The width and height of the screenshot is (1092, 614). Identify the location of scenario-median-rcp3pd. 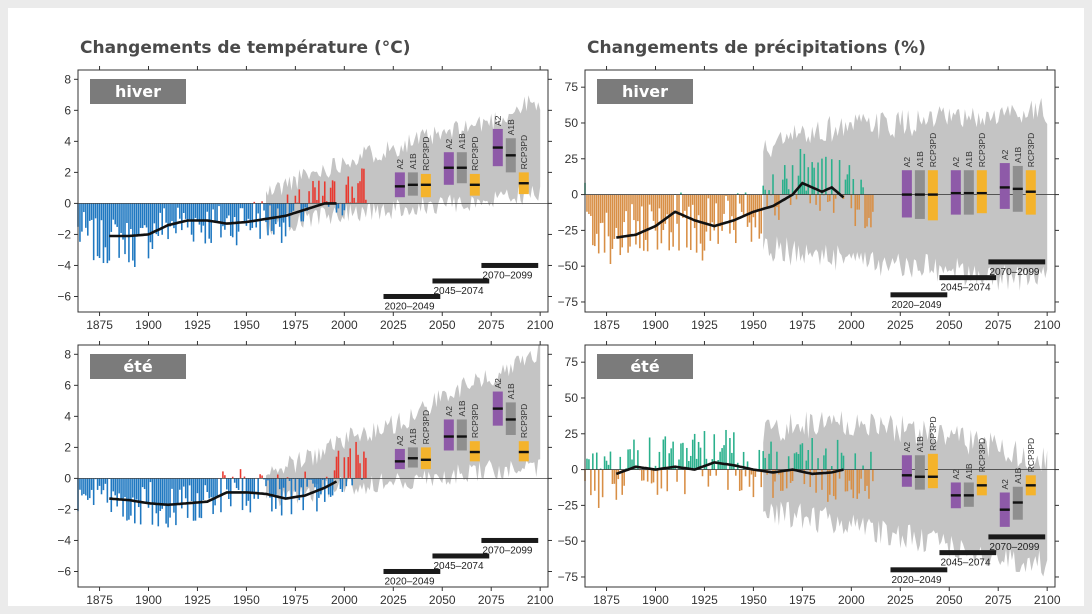
(523, 183).